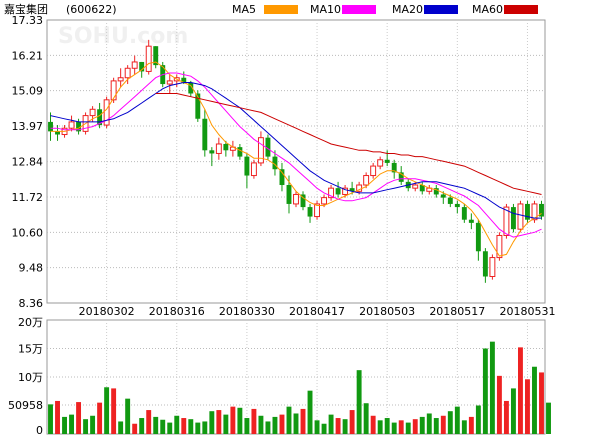 The width and height of the screenshot is (600, 440). Describe the element at coordinates (359, 9) in the screenshot. I see `legend-swatch-ma10` at that location.